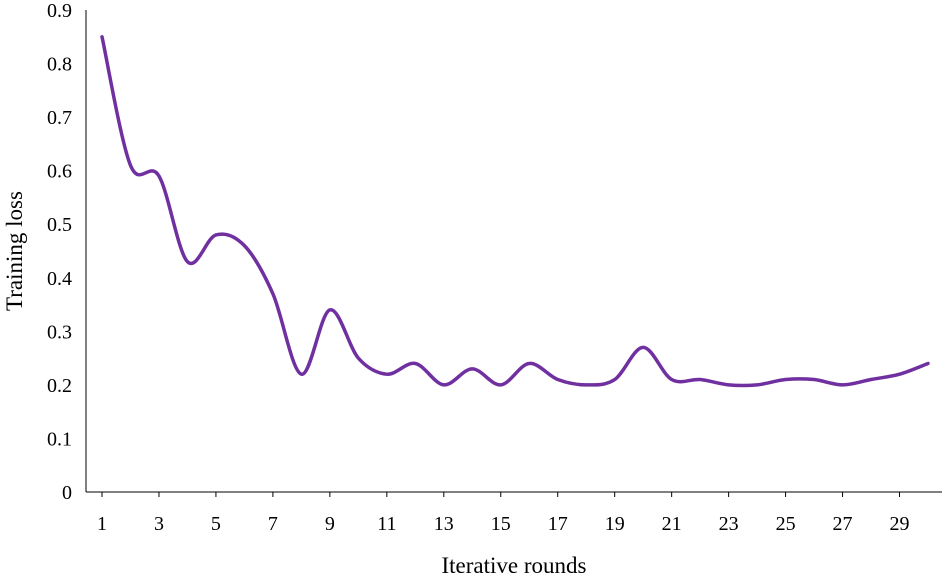  What do you see at coordinates (843, 524) in the screenshot?
I see `x-tick-label: 27` at bounding box center [843, 524].